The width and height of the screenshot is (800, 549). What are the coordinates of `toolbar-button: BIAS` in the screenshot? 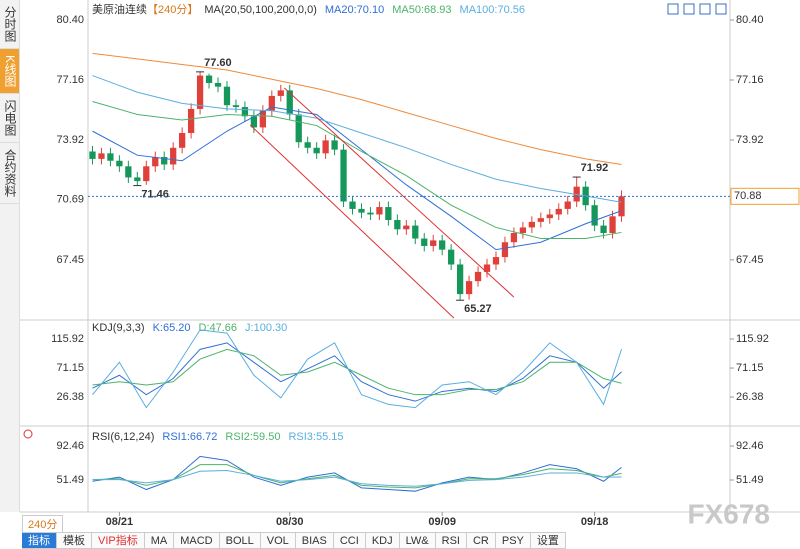 It's located at (314, 540).